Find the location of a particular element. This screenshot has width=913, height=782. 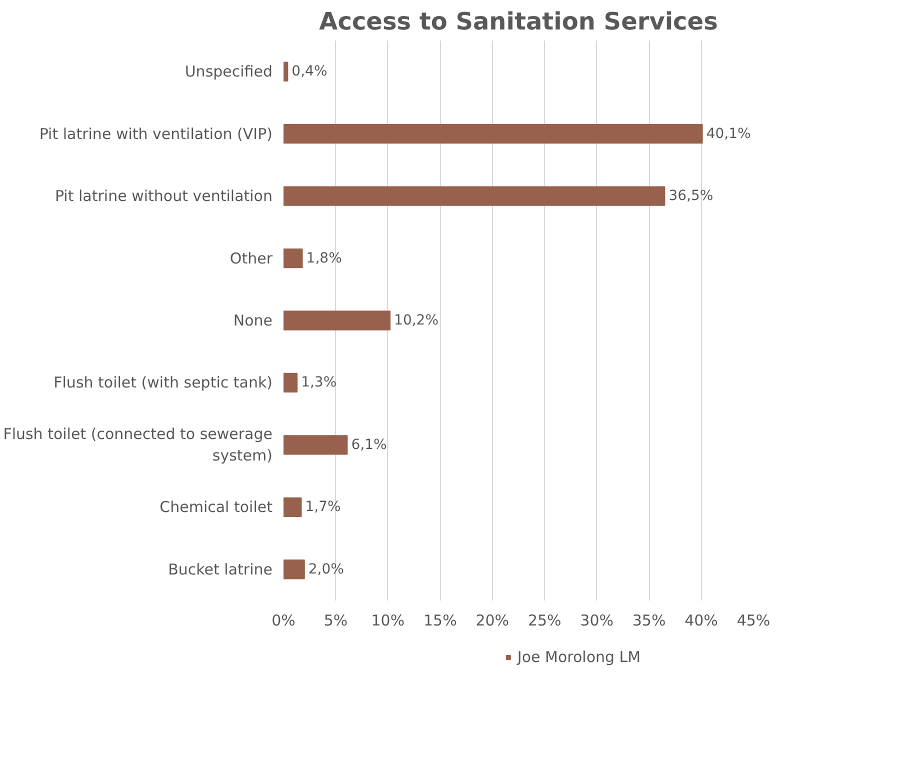

data-label: 6,1% is located at coordinates (369, 444).